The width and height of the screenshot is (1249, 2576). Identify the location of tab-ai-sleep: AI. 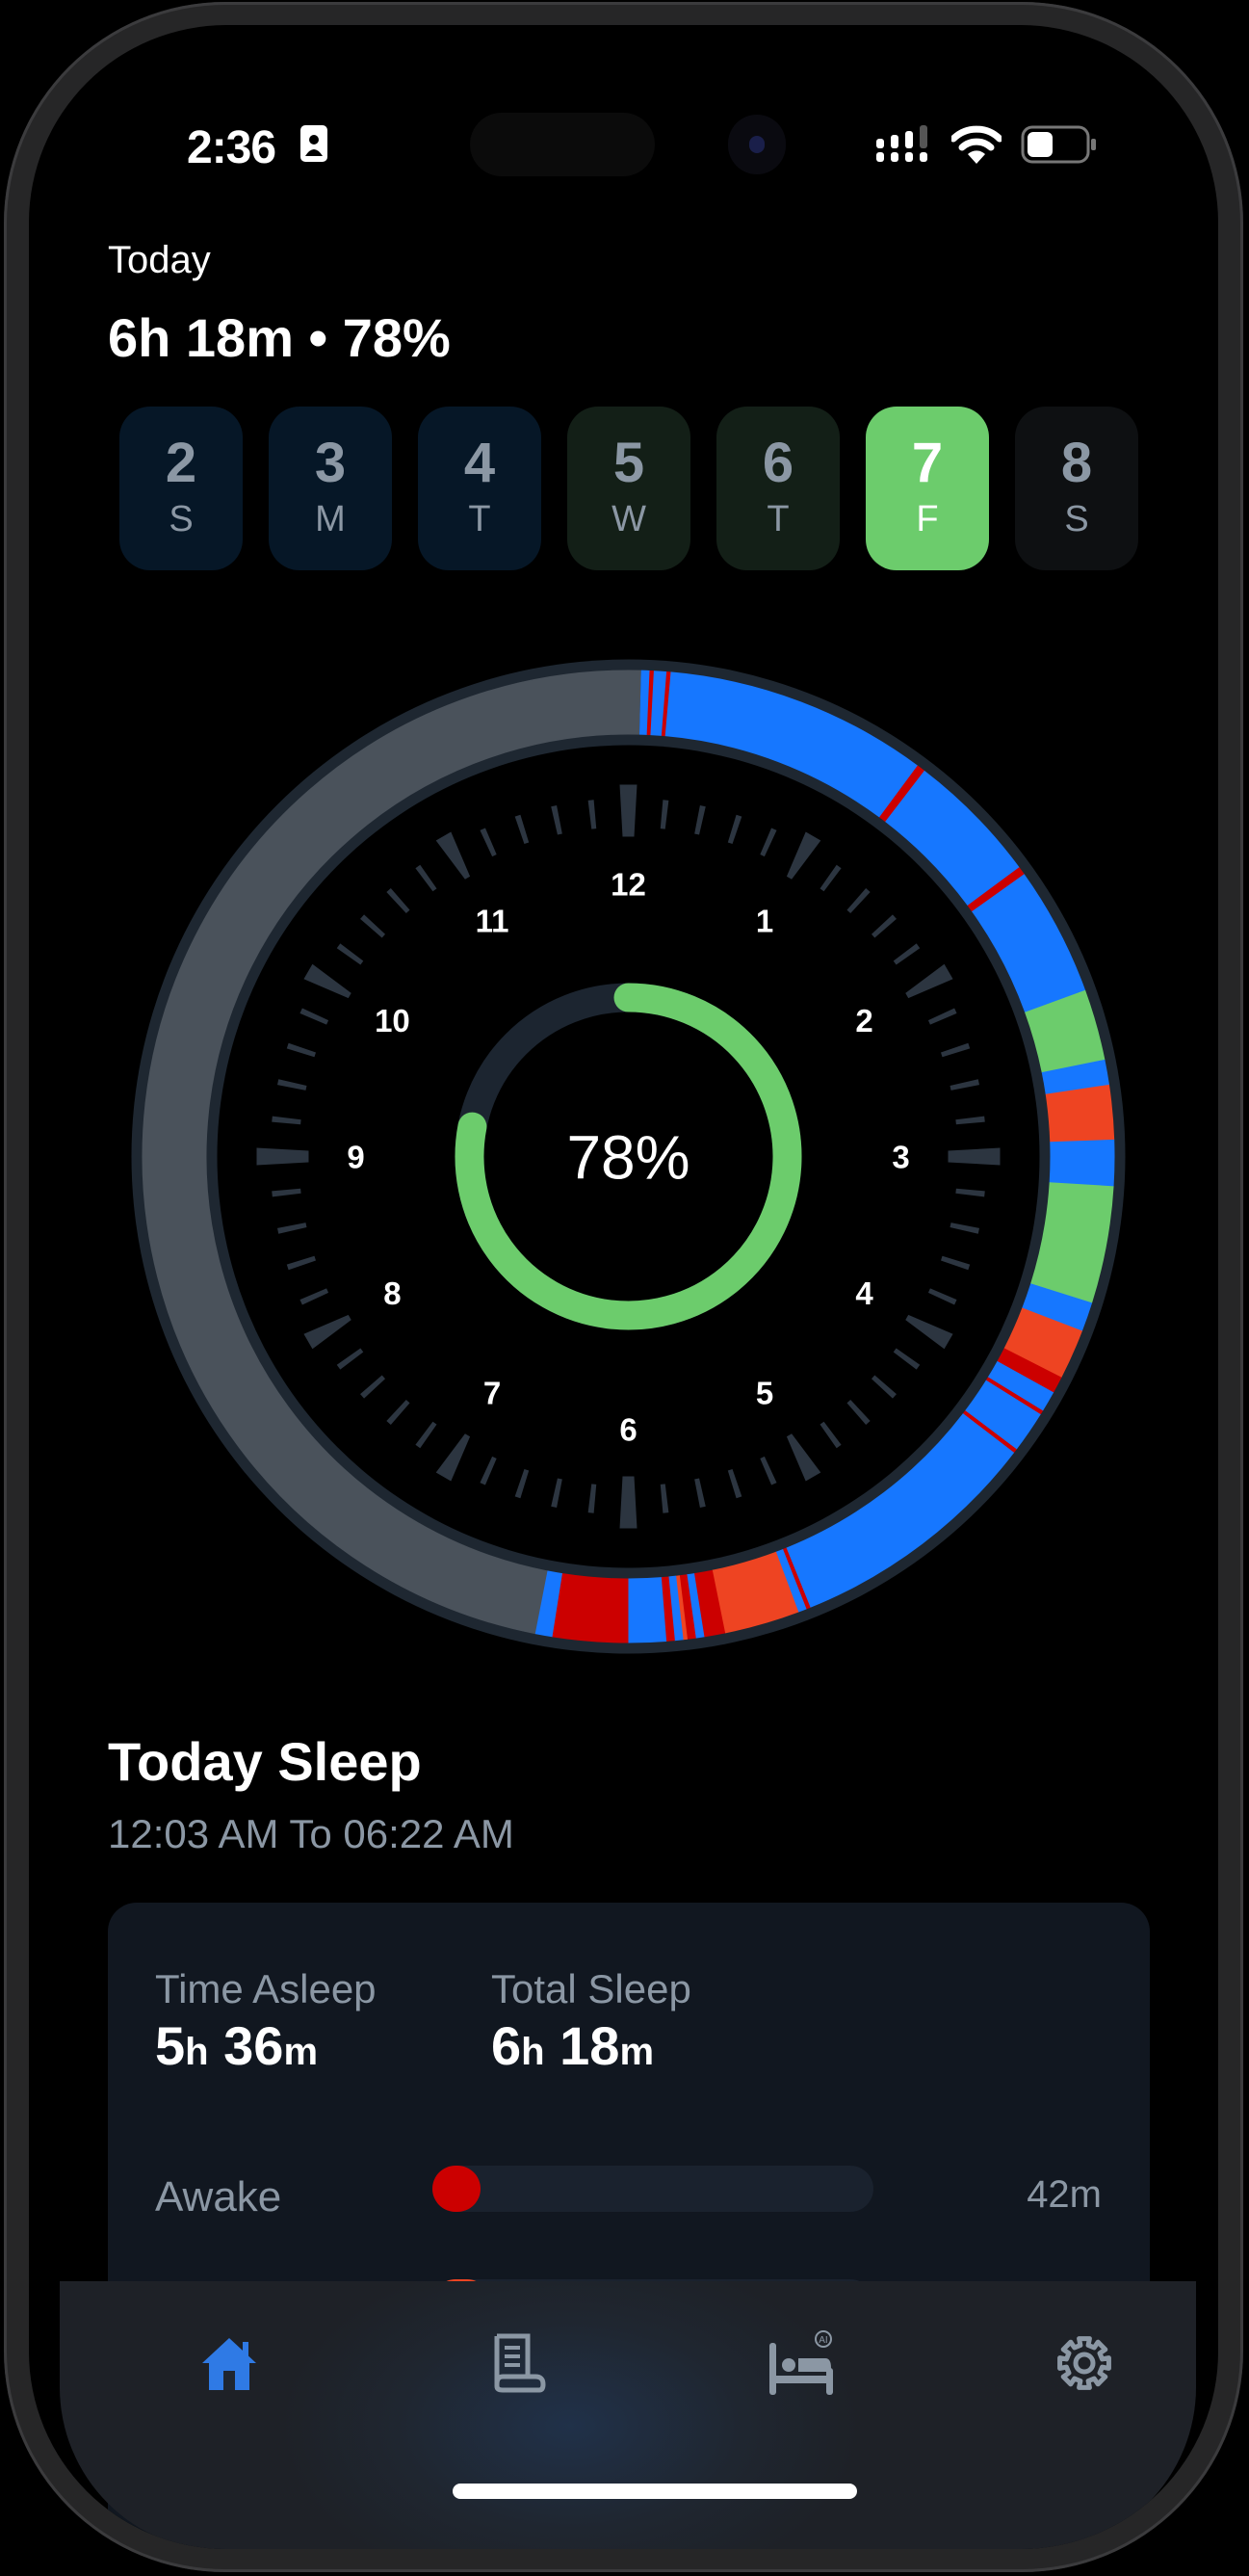
(802, 2364).